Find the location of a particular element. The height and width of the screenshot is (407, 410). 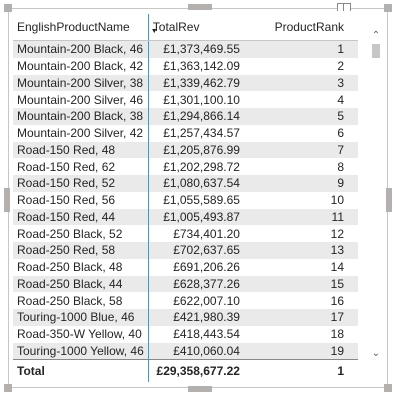

cell-product-name: Road-150 Red, 44 is located at coordinates (81, 217).